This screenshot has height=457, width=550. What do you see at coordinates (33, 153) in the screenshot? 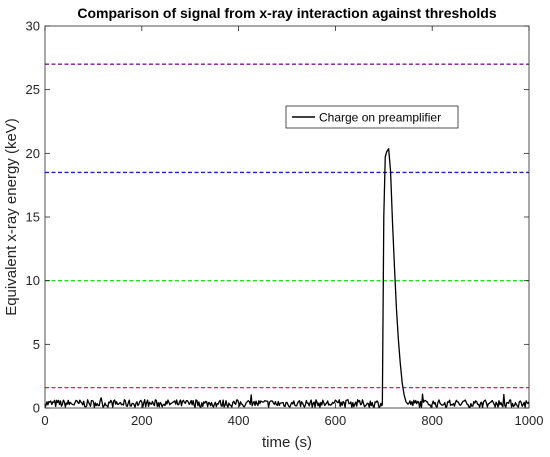
I see `y-tick-label: 20` at bounding box center [33, 153].